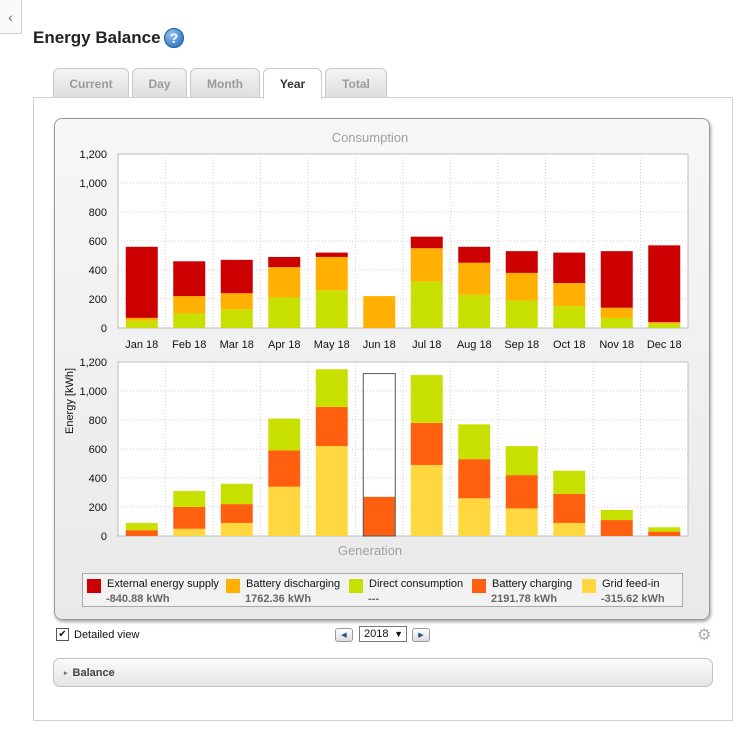 The height and width of the screenshot is (739, 752). I want to click on generation-y-tick-label: 800, so click(98, 421).